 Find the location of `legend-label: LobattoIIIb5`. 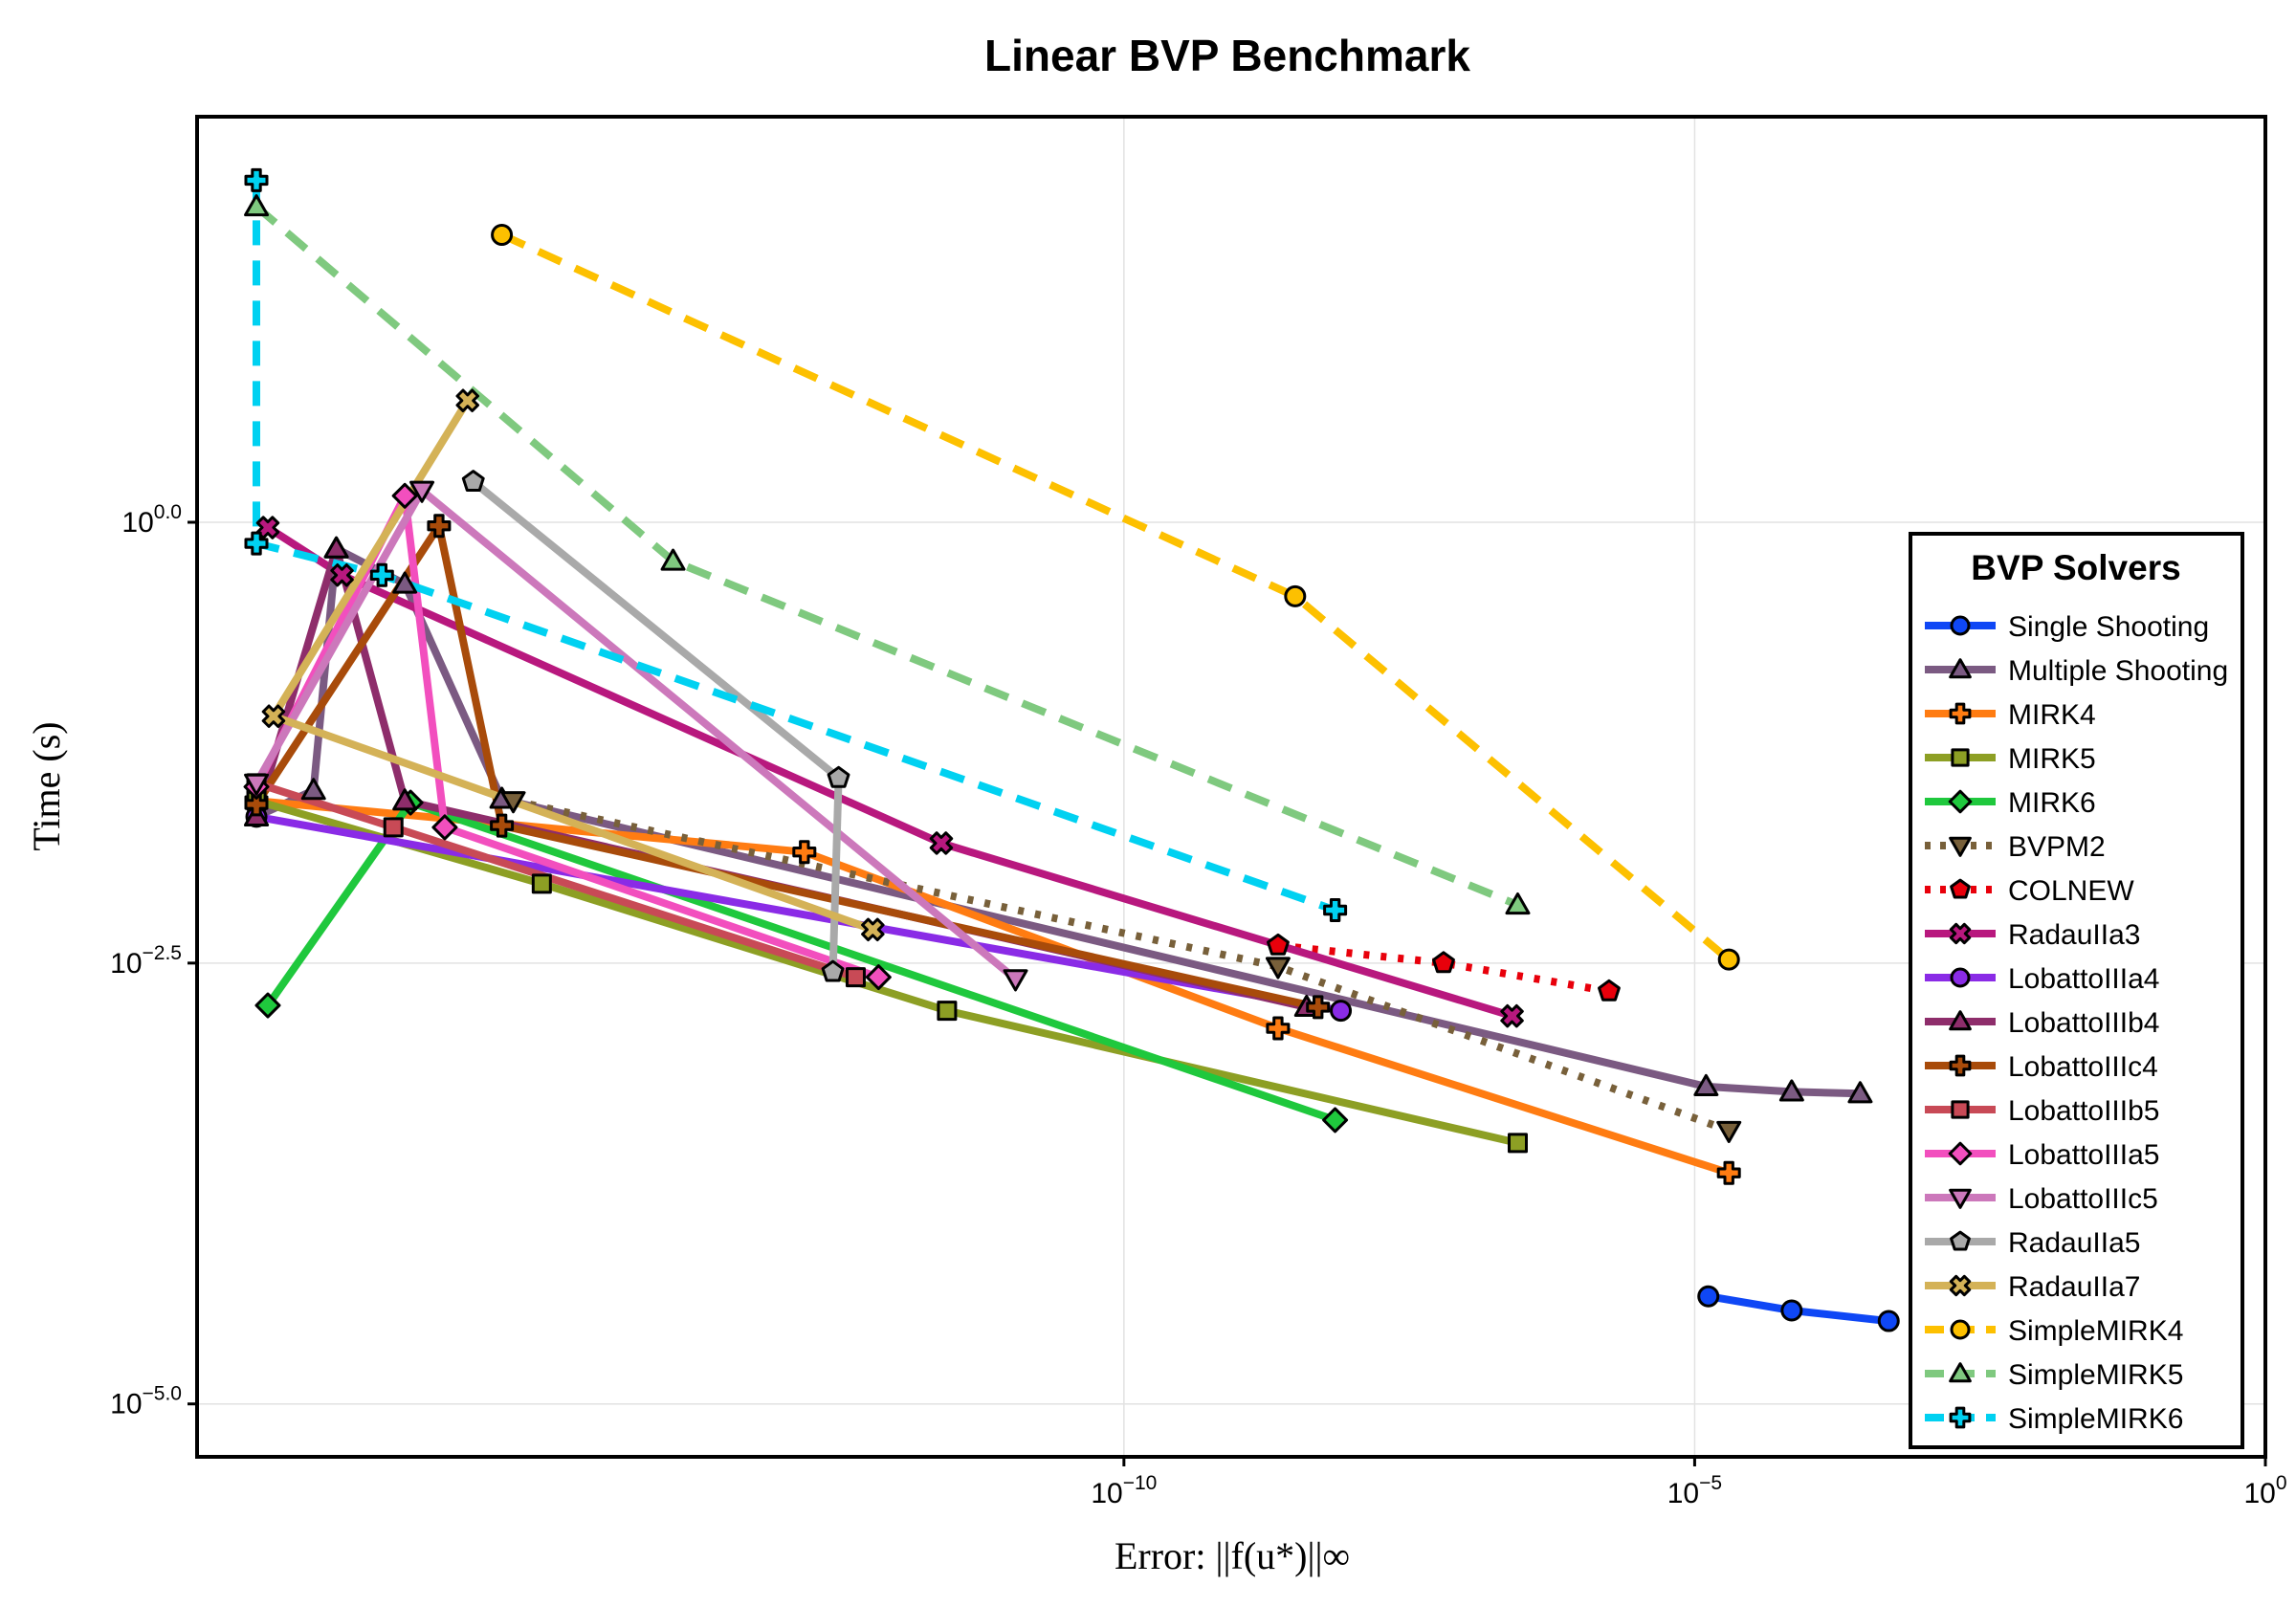

legend-label: LobattoIIIb5 is located at coordinates (2083, 1111).